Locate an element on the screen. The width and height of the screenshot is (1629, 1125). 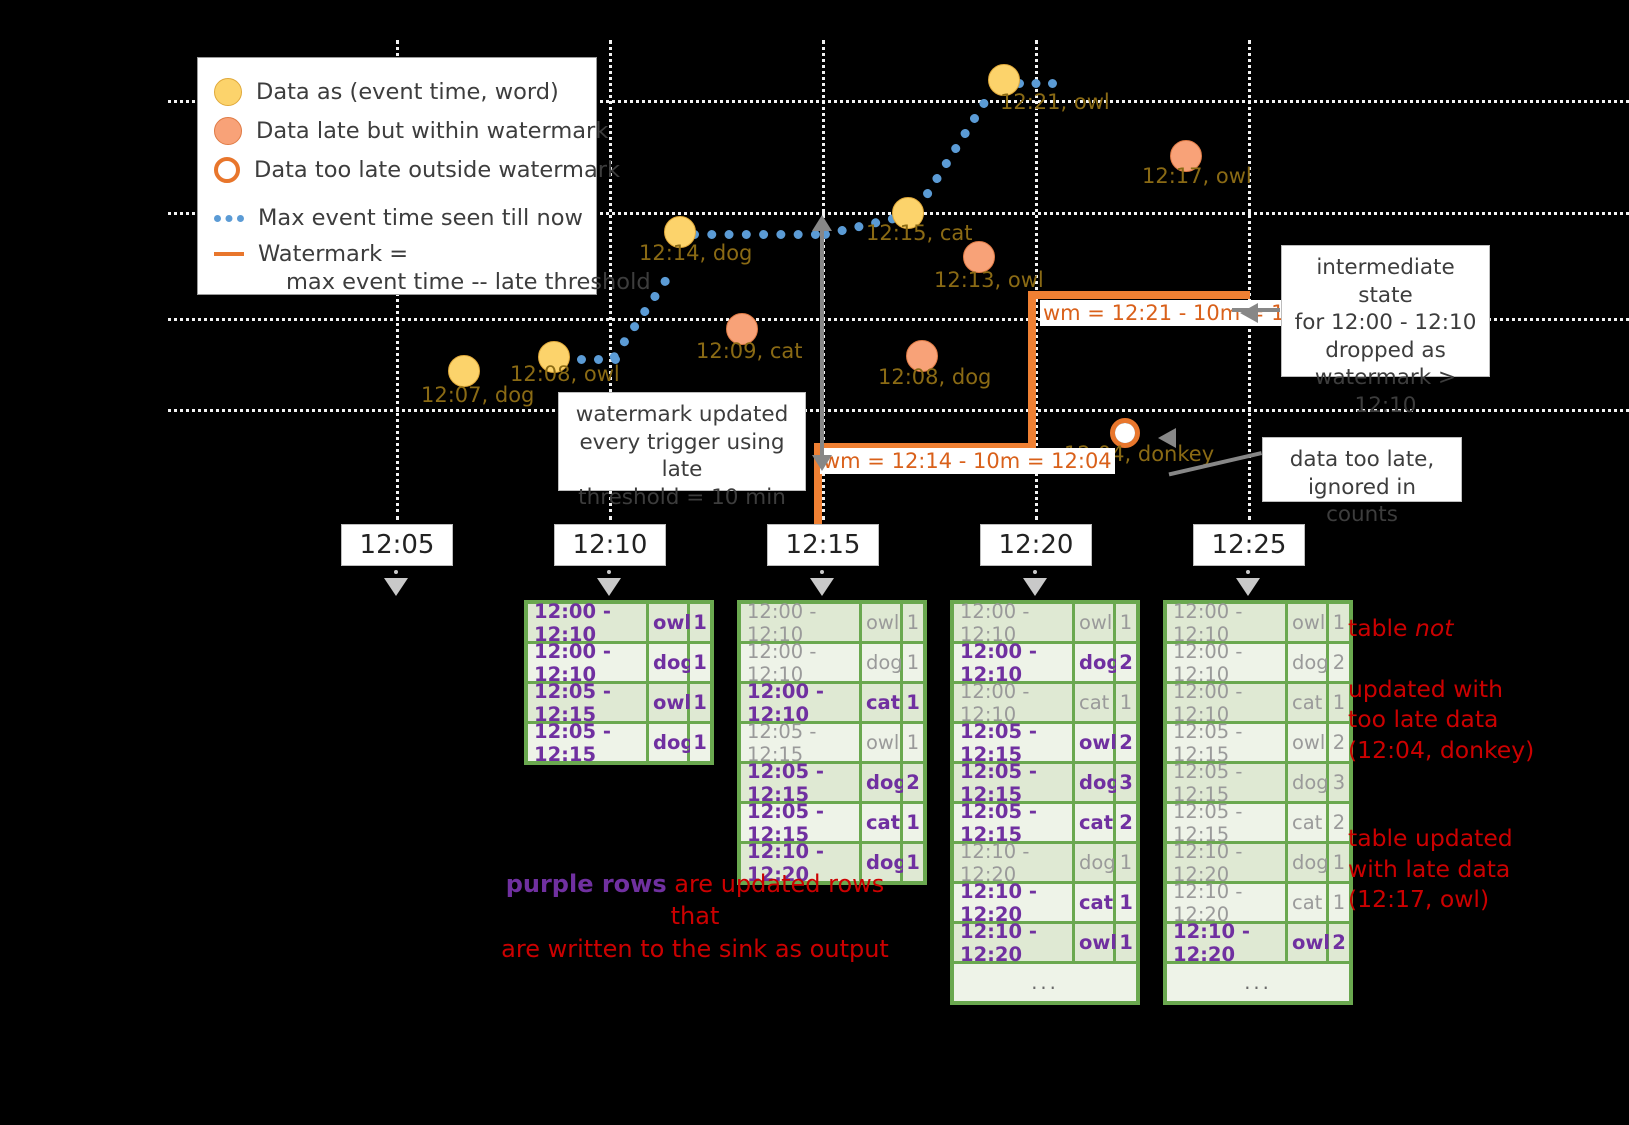
table-row: 12:05 - 12:15 cat 2 is located at coordinates (1258, 823).